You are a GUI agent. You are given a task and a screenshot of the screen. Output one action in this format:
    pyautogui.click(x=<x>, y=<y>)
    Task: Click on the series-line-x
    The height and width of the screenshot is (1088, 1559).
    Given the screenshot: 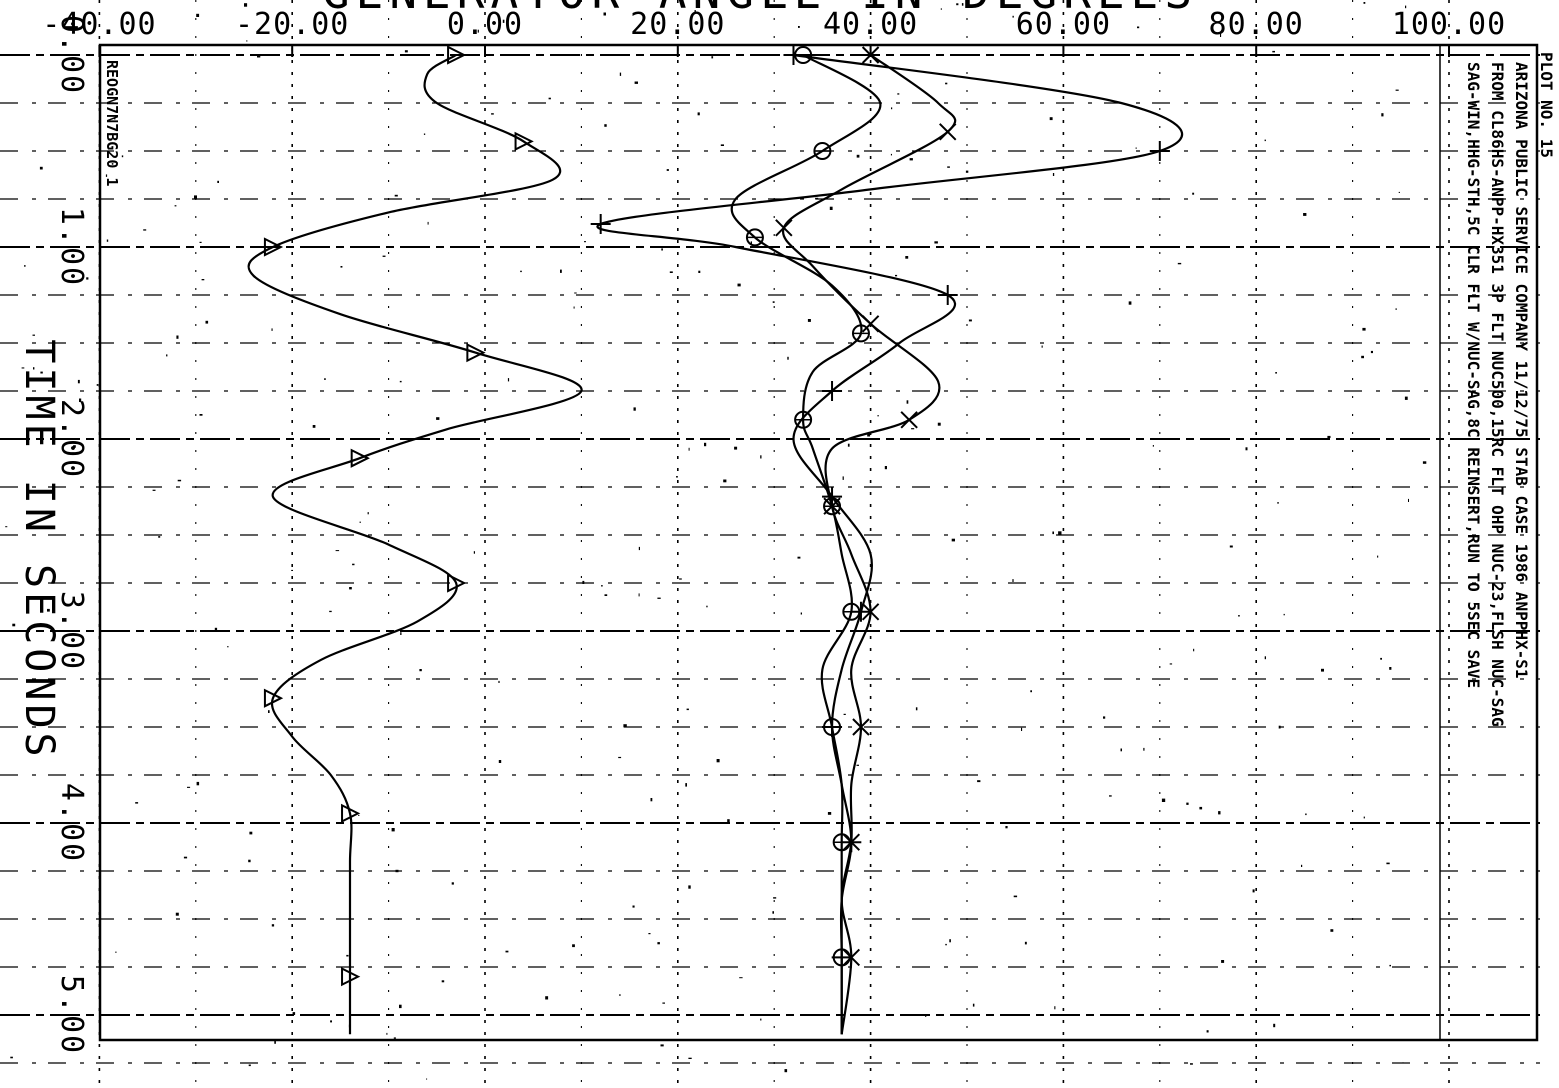 What is the action you would take?
    pyautogui.click(x=869, y=544)
    